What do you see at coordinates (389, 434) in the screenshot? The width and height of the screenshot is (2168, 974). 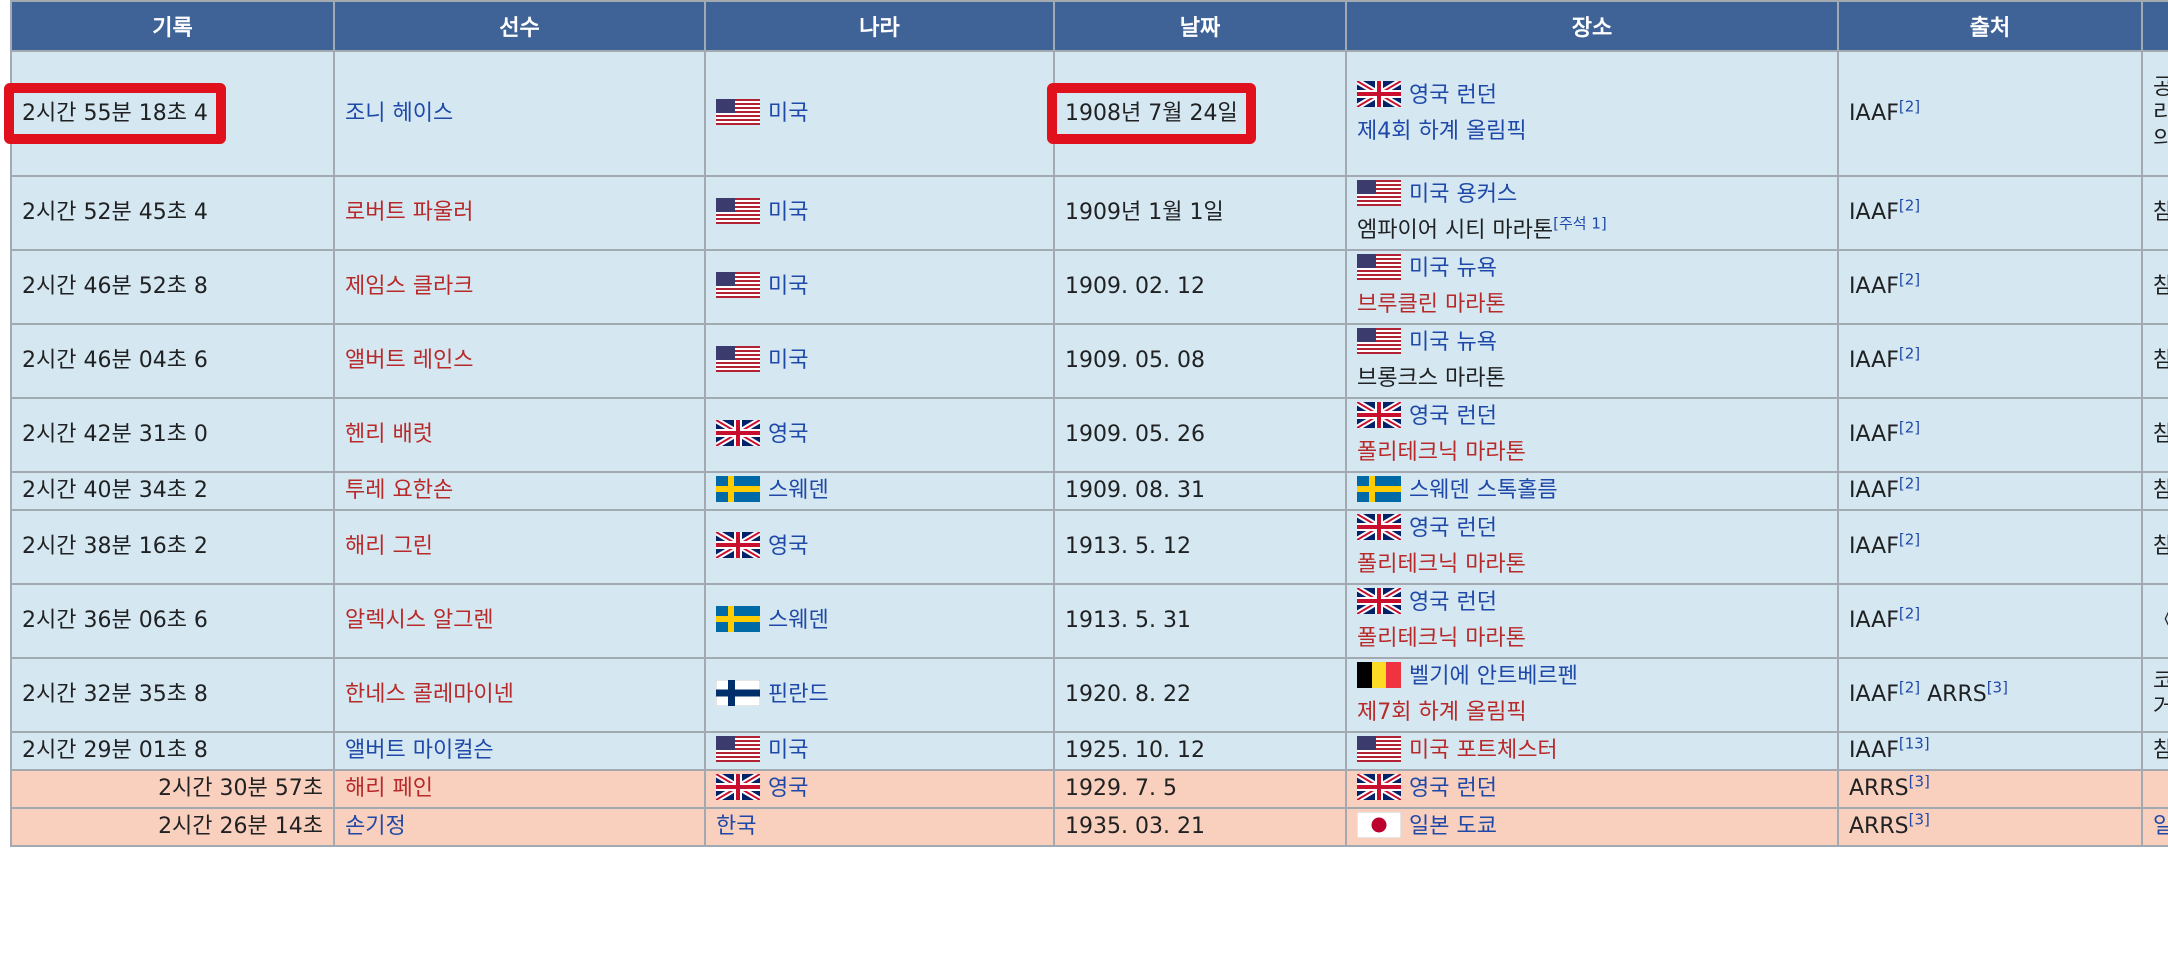 I see `athlete-link: 헨리 배럿` at bounding box center [389, 434].